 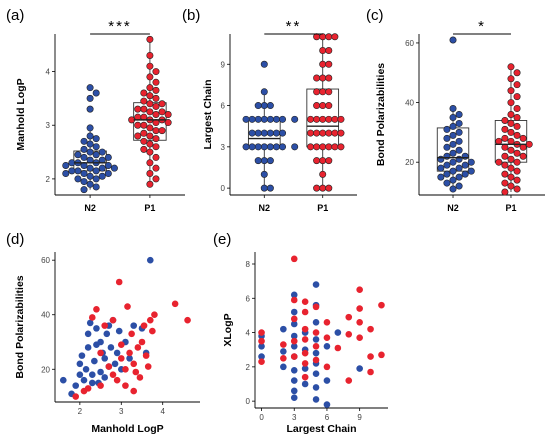 What do you see at coordinates (453, 208) in the screenshot?
I see `category-label-n2: N2` at bounding box center [453, 208].